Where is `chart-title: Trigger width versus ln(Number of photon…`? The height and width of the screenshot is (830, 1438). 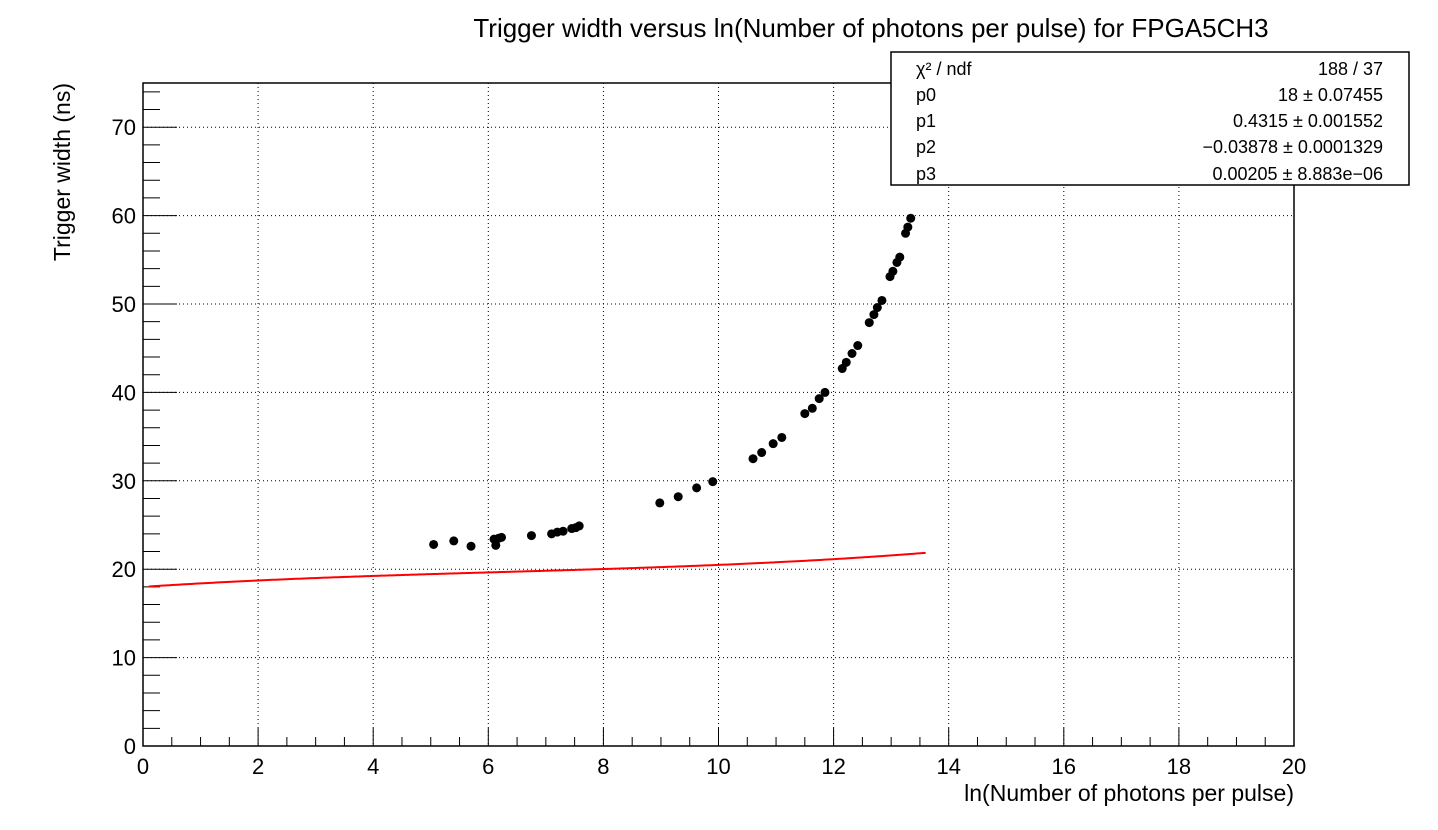
chart-title: Trigger width versus ln(Number of photon… is located at coordinates (870, 28).